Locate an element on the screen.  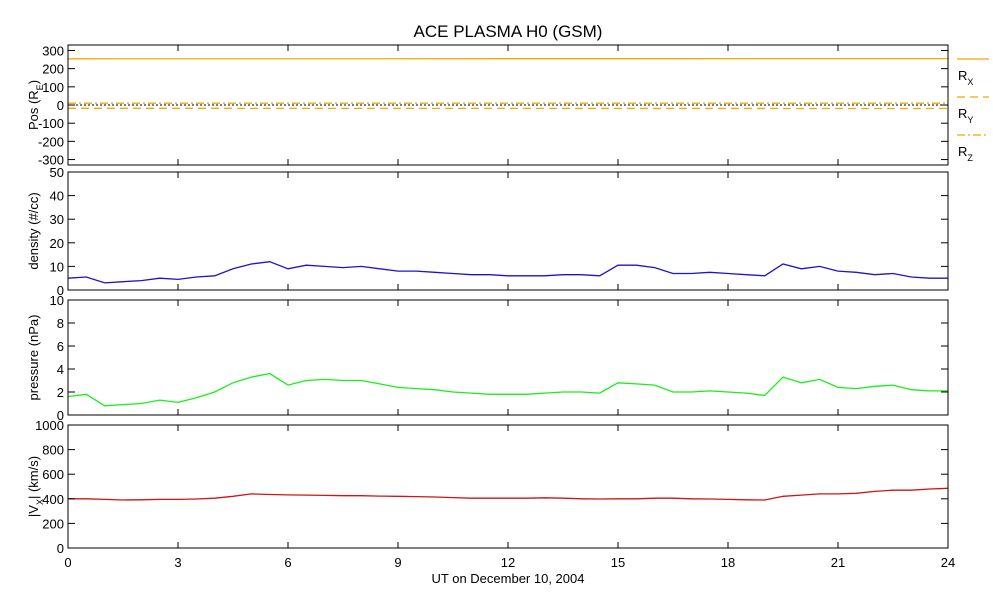
x-tick-label: 15 is located at coordinates (618, 562).